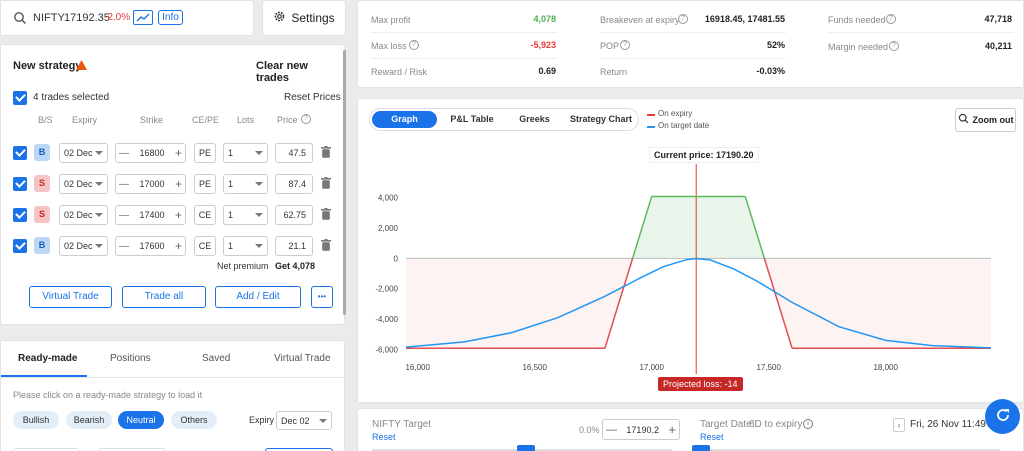 Image resolution: width=1024 pixels, height=451 pixels. I want to click on trade-strike-stepper: — 17400 +, so click(150, 215).